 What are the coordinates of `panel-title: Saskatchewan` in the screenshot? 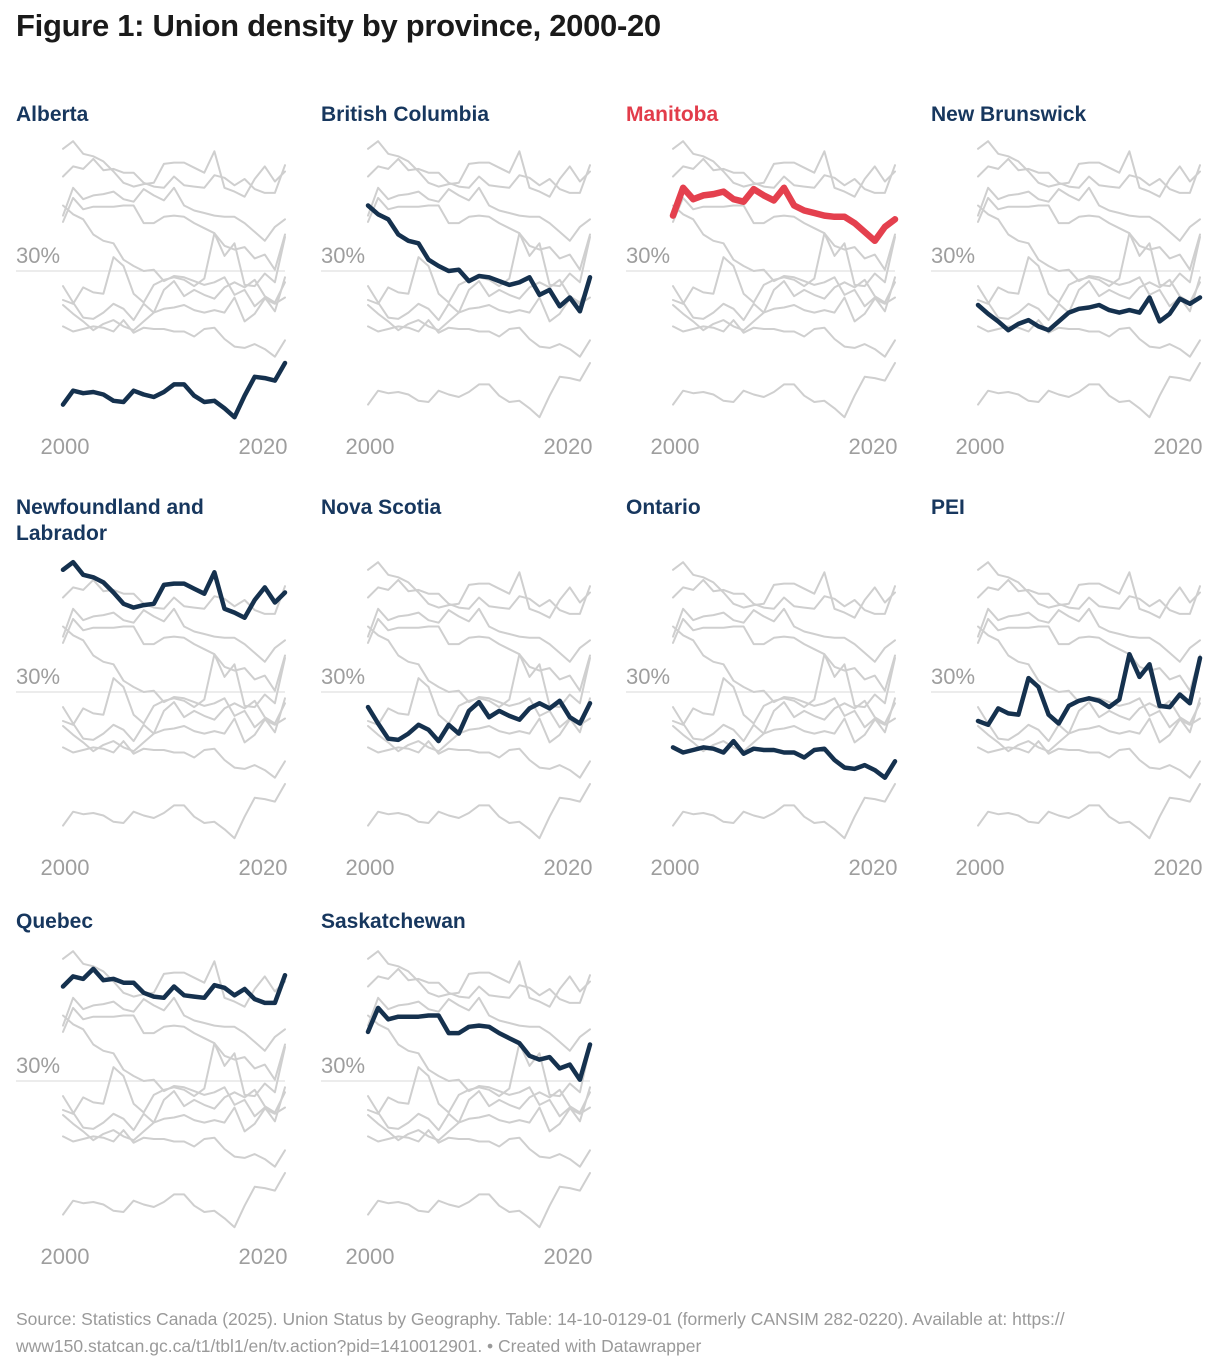 It's located at (393, 921).